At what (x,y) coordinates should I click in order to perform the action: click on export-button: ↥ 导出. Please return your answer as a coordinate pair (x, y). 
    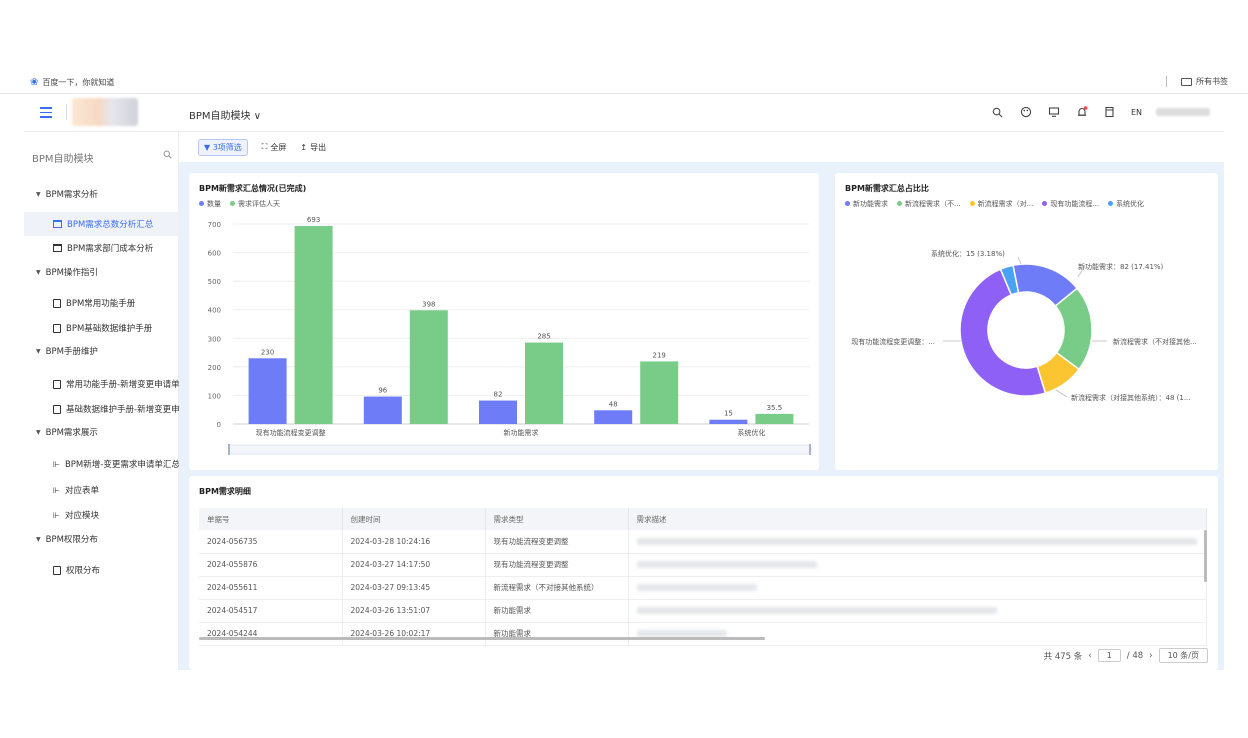
    Looking at the image, I should click on (313, 147).